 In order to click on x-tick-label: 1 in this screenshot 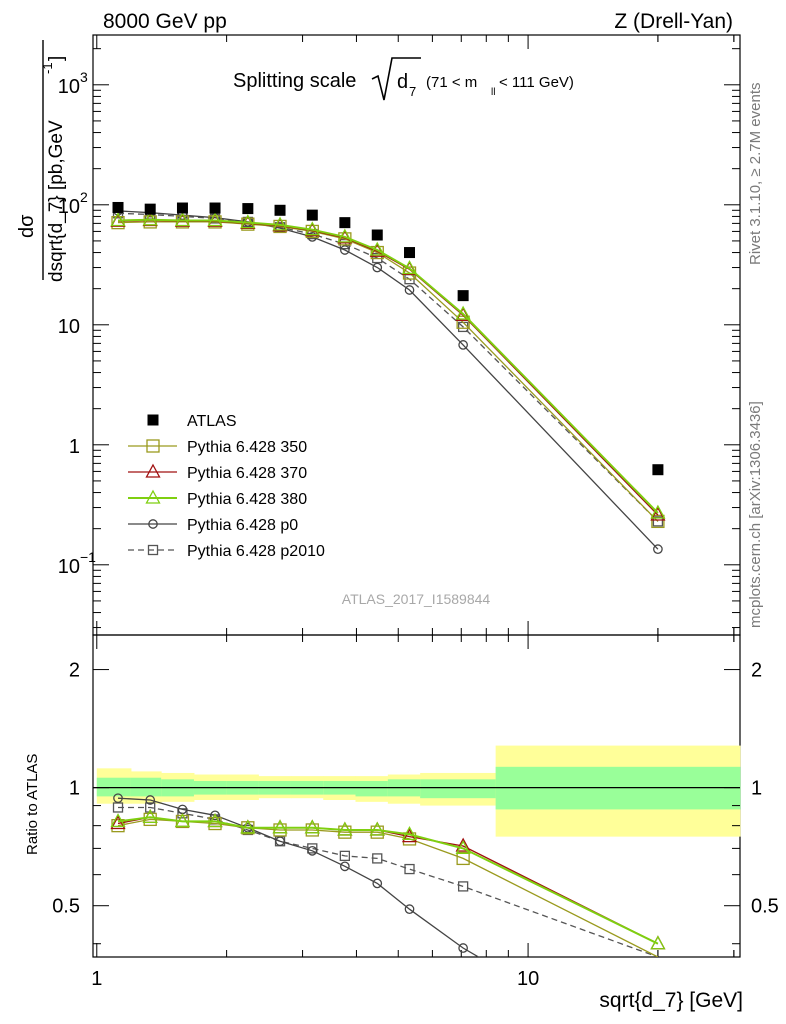, I will do `click(96, 979)`.